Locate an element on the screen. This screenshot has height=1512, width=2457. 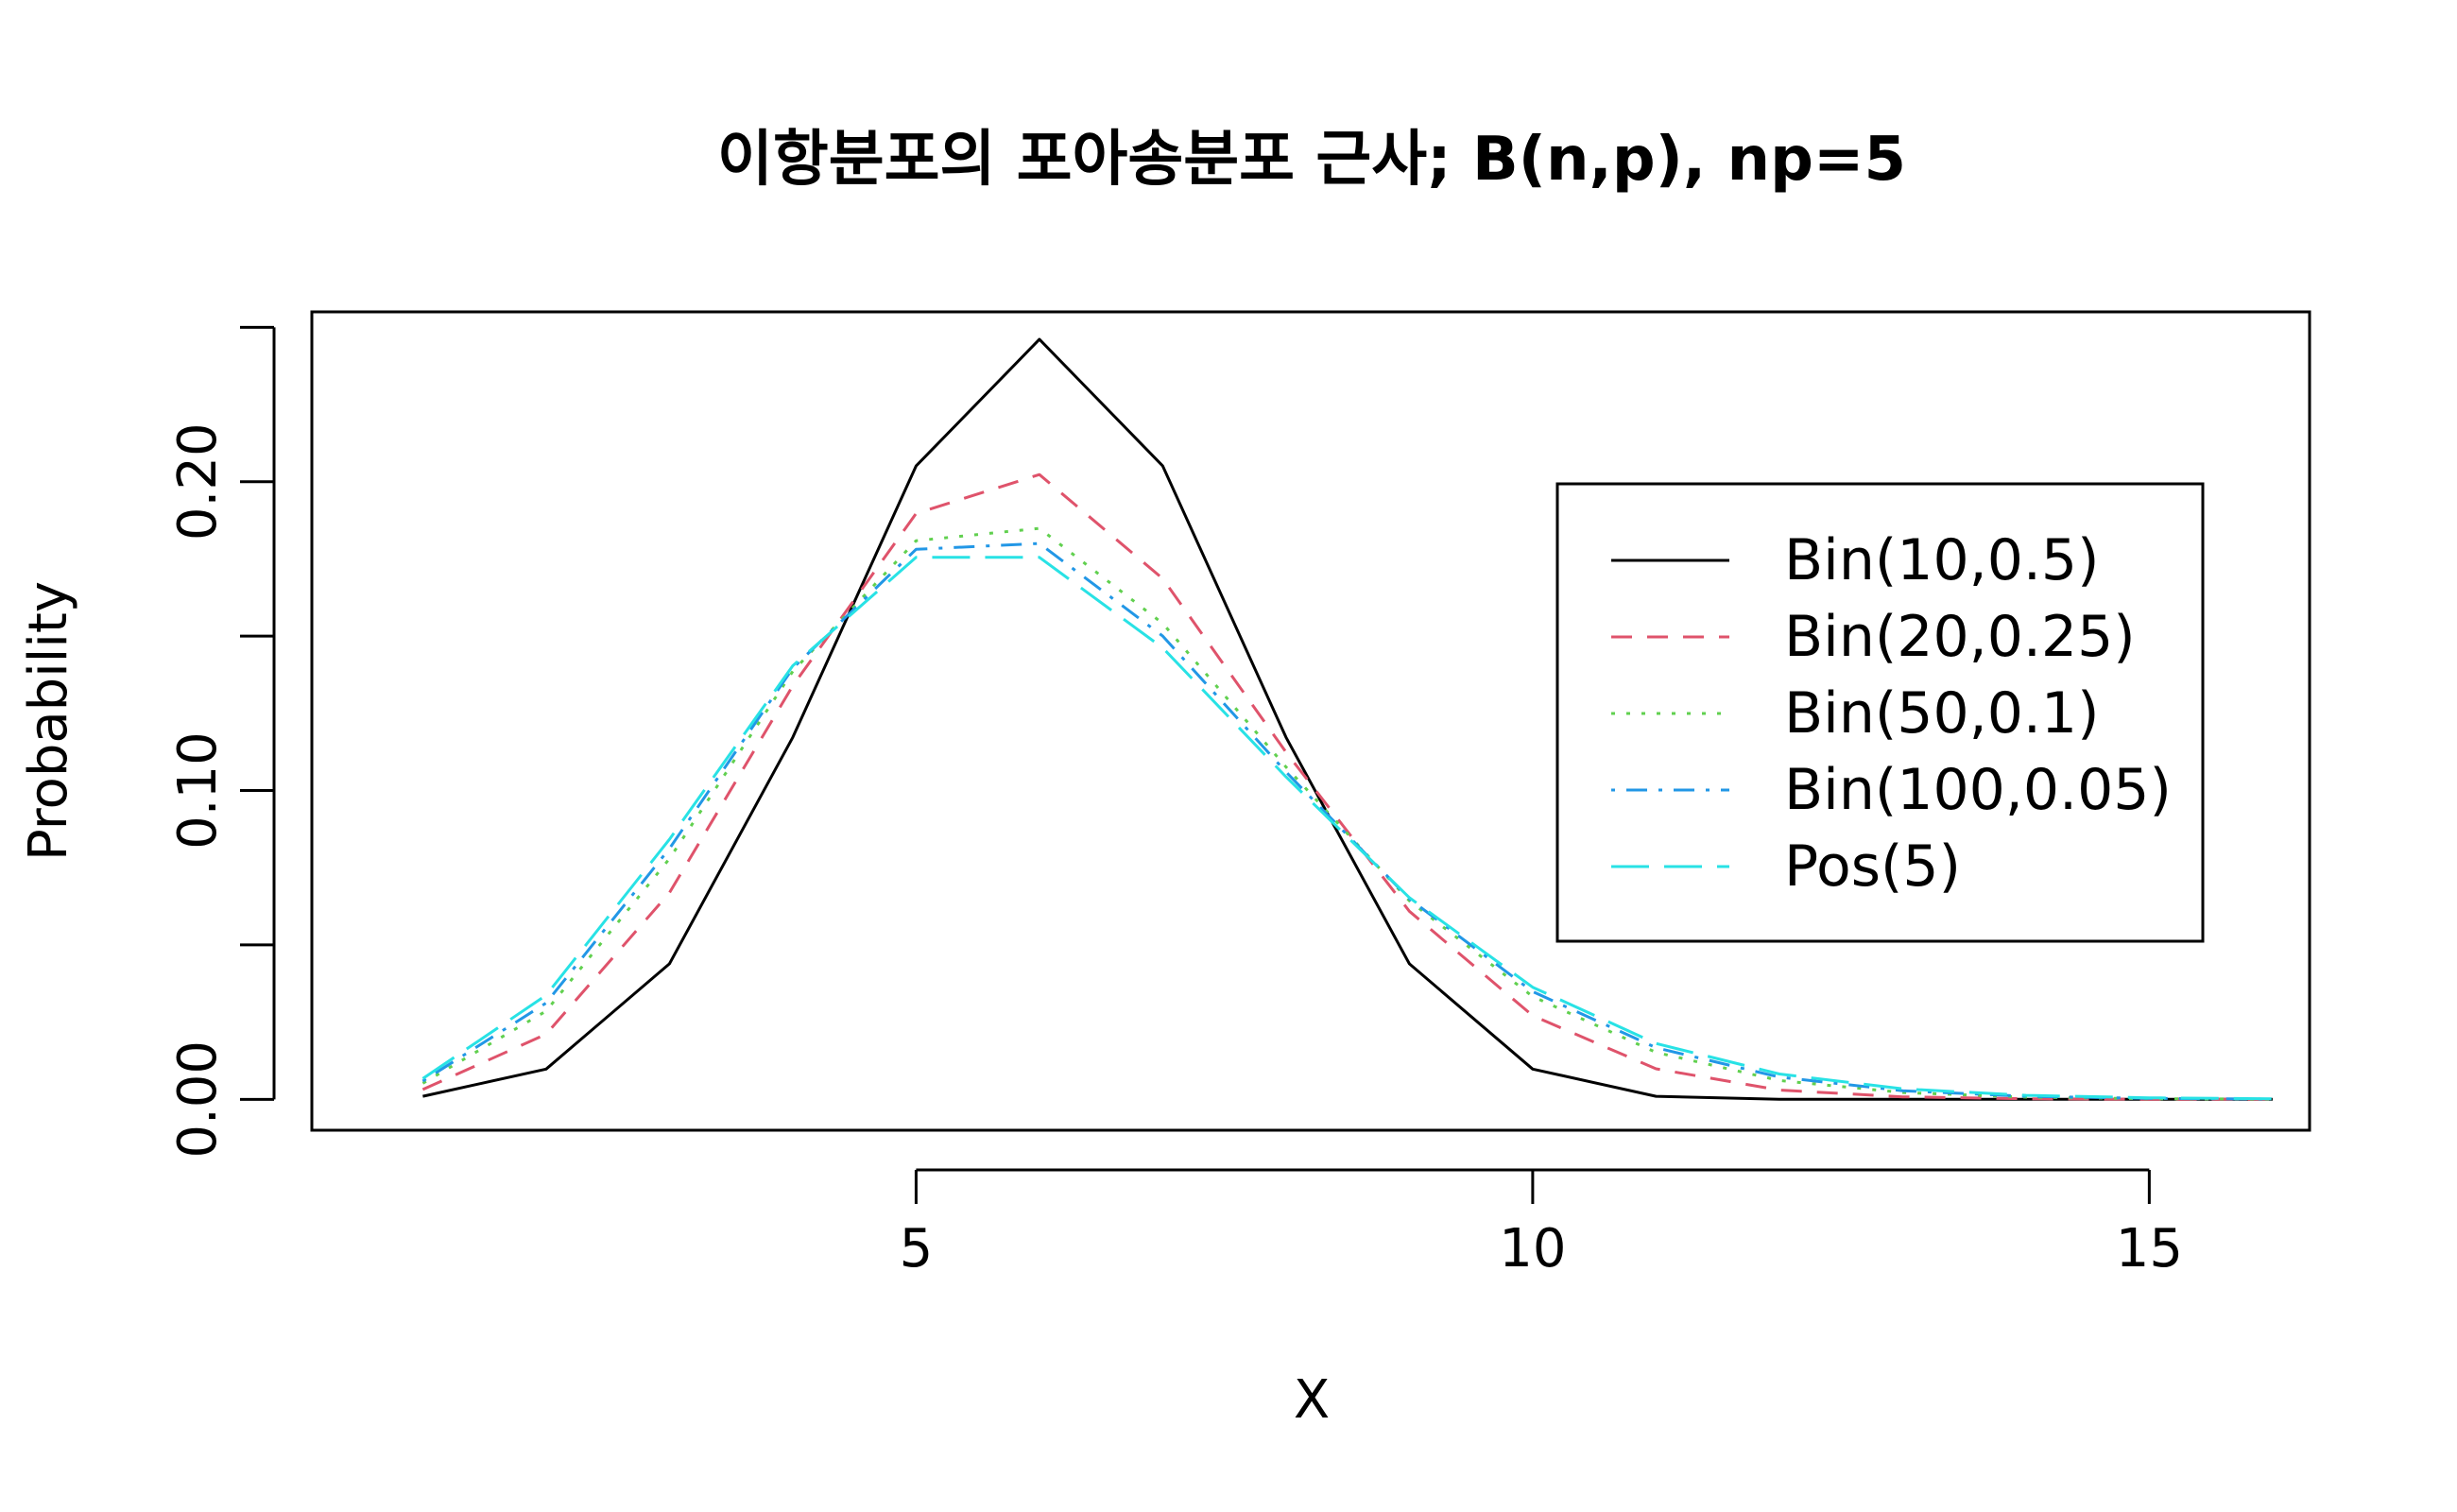
legend-label: Bin(20,0.25) is located at coordinates (1960, 637).